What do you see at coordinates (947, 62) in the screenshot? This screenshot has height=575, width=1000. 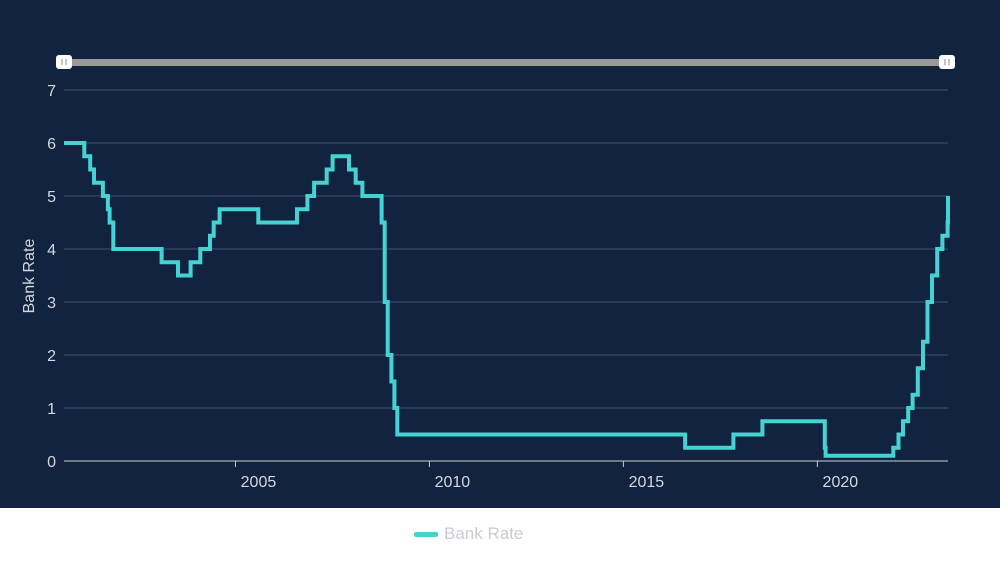 I see `range-slider-right-handle` at bounding box center [947, 62].